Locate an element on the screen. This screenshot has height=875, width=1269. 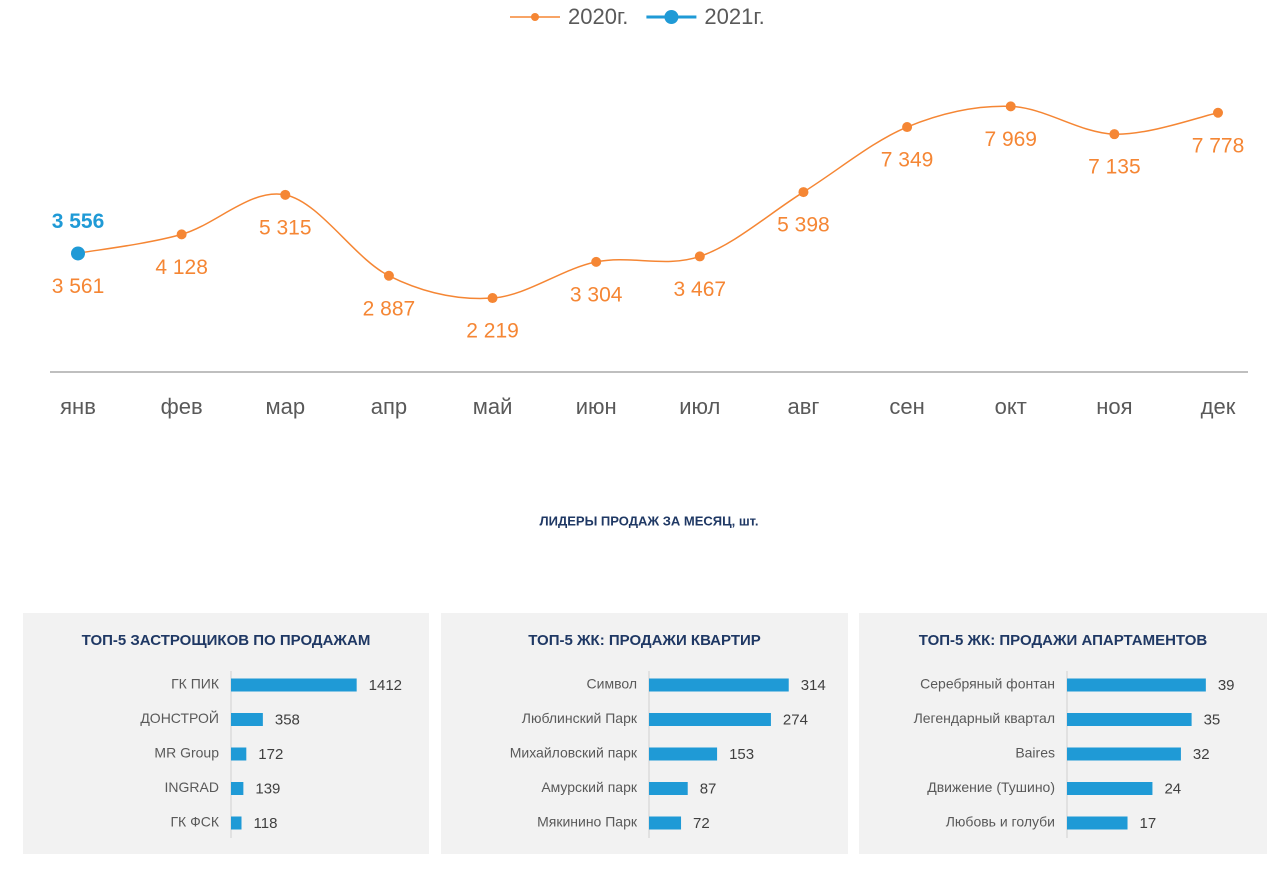
panel-title: ТОП-5 ЖК: ПРОДАЖИ КВАРТИР is located at coordinates (644, 640).